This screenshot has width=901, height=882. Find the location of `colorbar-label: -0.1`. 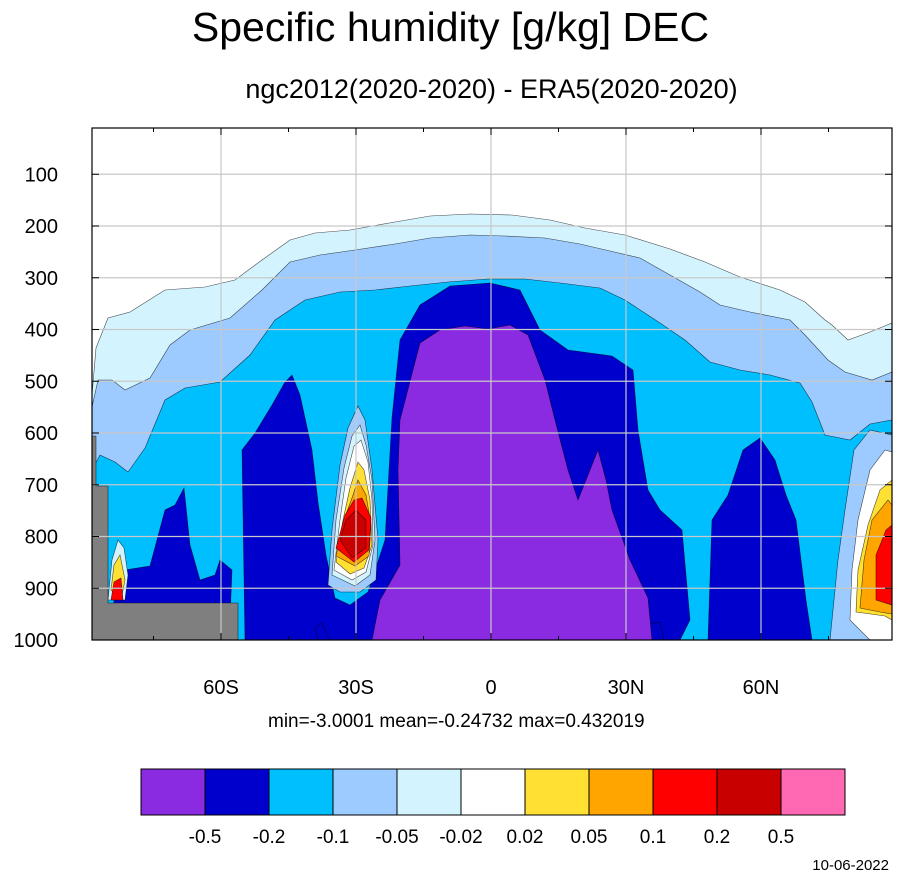

colorbar-label: -0.1 is located at coordinates (333, 837).